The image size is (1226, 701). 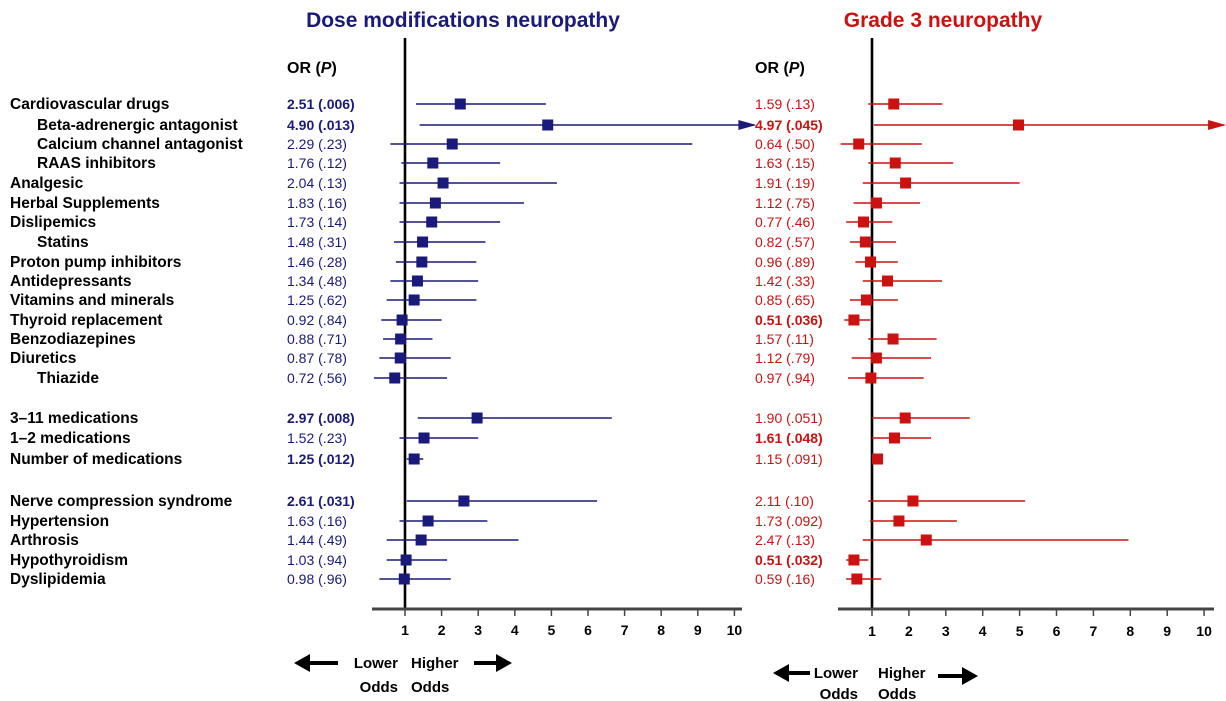 What do you see at coordinates (789, 521) in the screenshot?
I see `or-value: 1.73 (.092)` at bounding box center [789, 521].